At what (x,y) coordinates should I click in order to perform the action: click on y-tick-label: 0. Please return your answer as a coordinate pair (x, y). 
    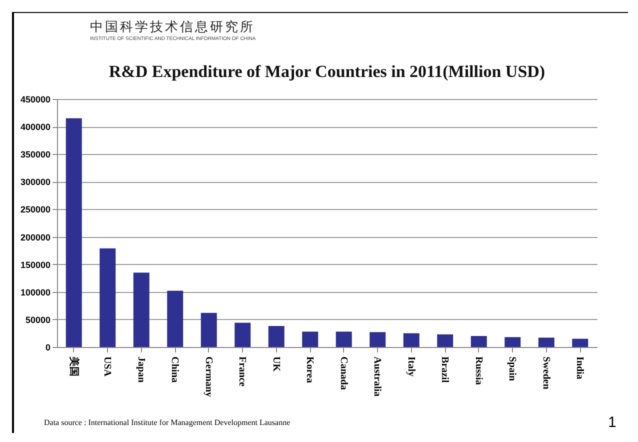
    Looking at the image, I should click on (47, 347).